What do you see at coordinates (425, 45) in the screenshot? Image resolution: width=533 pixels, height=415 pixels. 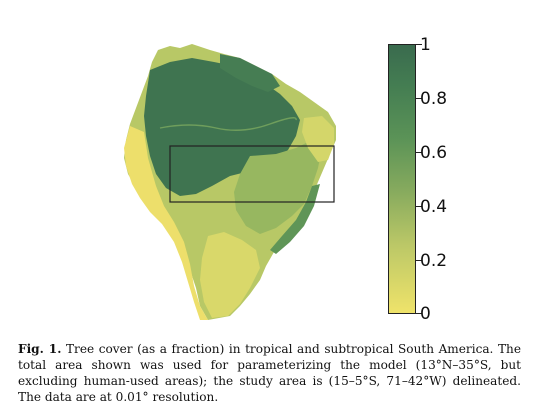 I see `colorbar-tick-label: 1` at bounding box center [425, 45].